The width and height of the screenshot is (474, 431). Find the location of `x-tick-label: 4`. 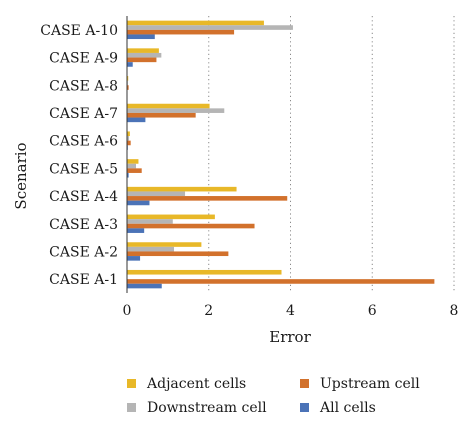

x-tick-label: 4 is located at coordinates (290, 311).